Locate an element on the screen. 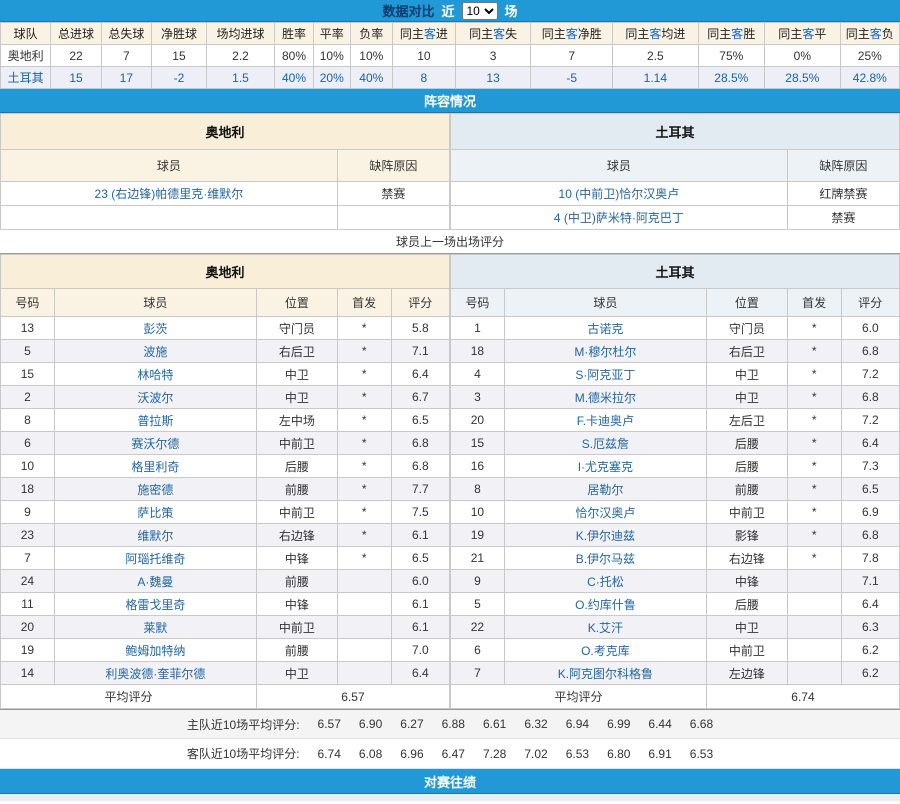  table-row: 13 彭茨 守门员 * 5.8 is located at coordinates (225, 328).